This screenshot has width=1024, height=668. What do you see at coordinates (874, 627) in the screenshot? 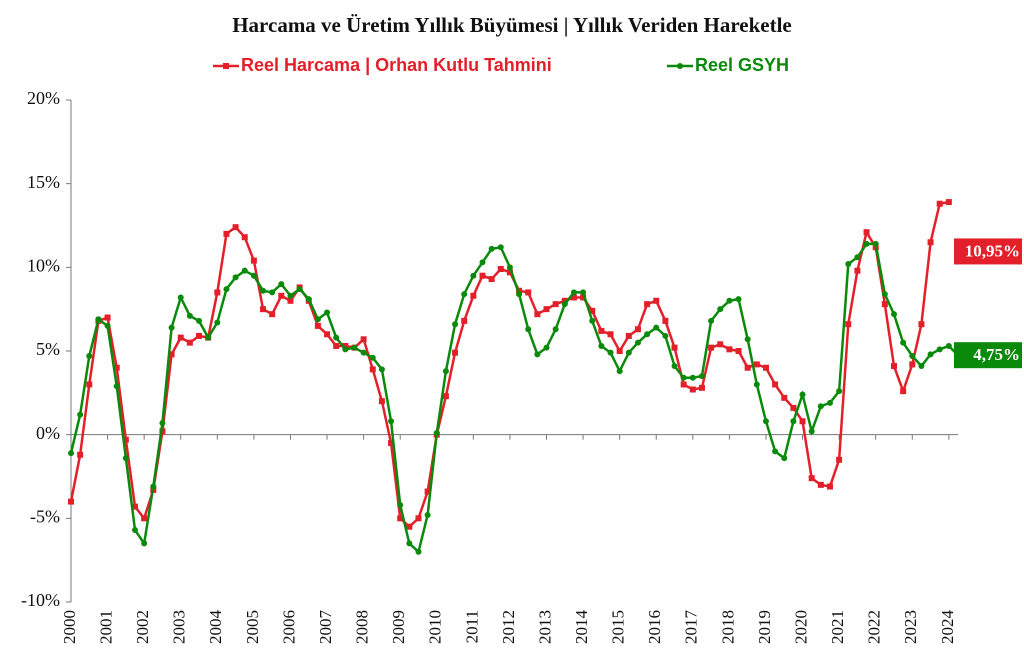
I see `x-tick-label: 2022` at bounding box center [874, 627].